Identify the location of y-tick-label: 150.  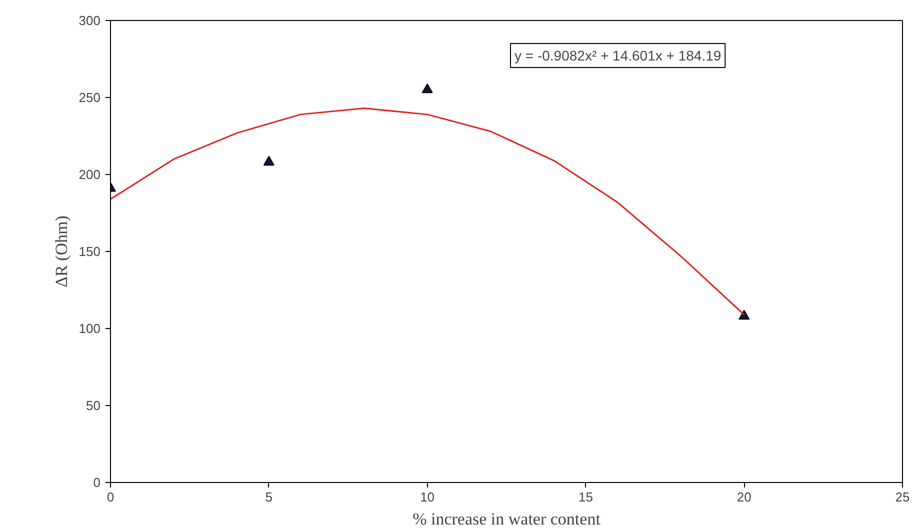
(89, 251).